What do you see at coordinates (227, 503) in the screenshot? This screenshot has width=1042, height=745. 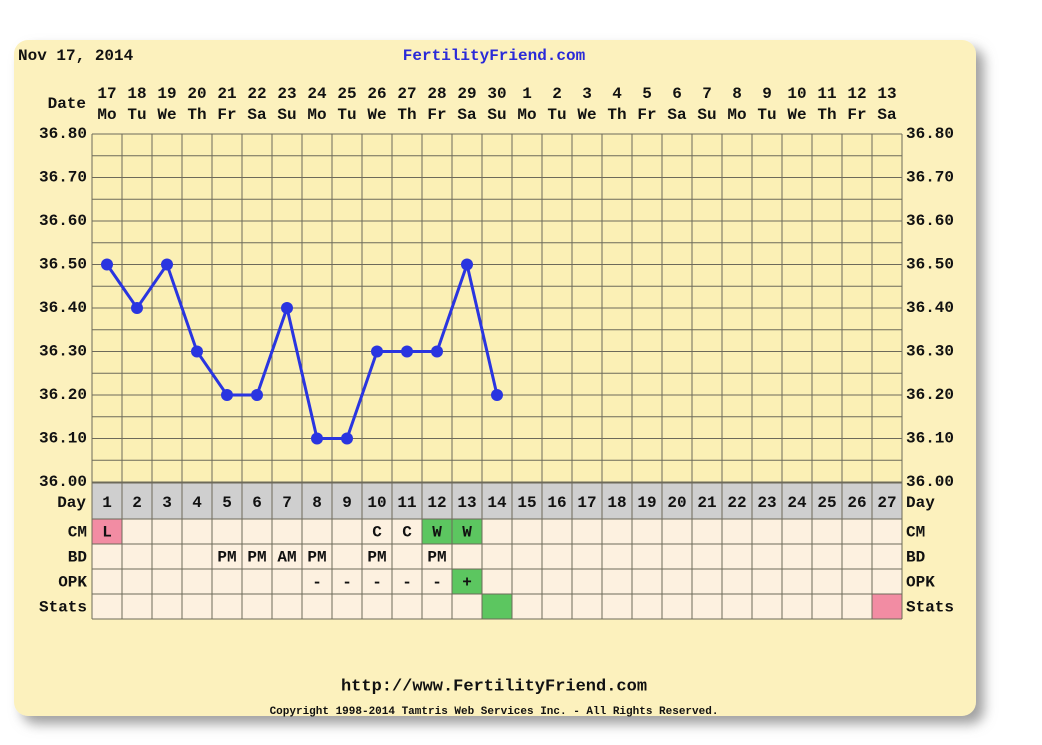 I see `x-tick-label: 5` at bounding box center [227, 503].